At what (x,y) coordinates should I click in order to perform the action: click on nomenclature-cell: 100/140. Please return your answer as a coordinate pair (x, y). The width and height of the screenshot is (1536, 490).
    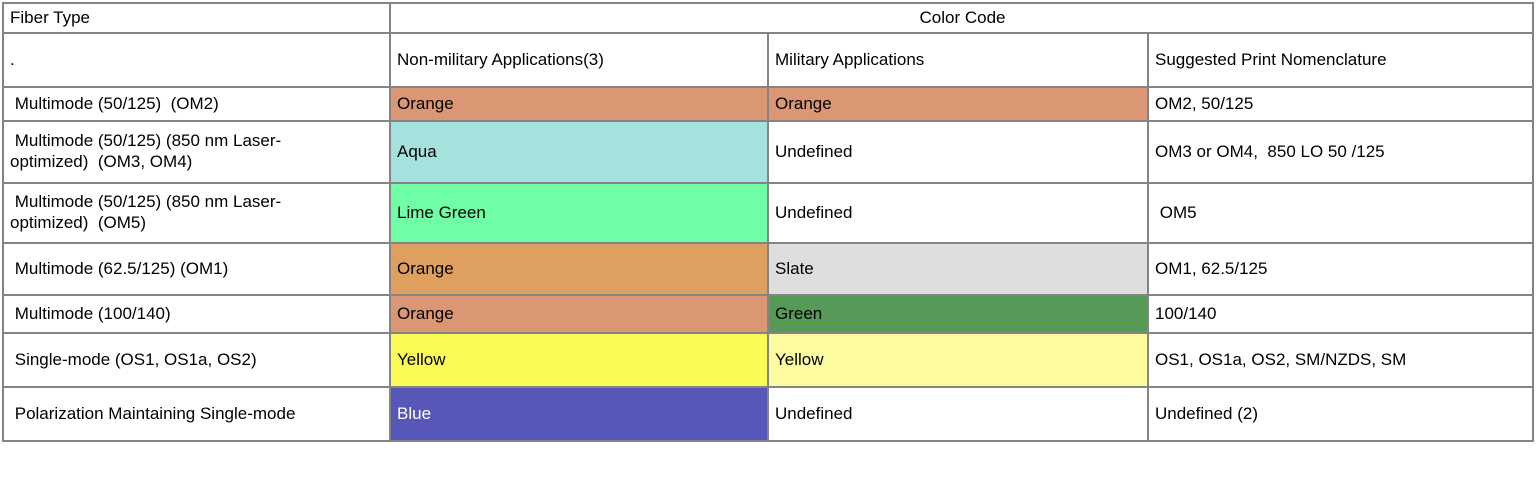
    Looking at the image, I should click on (1340, 314).